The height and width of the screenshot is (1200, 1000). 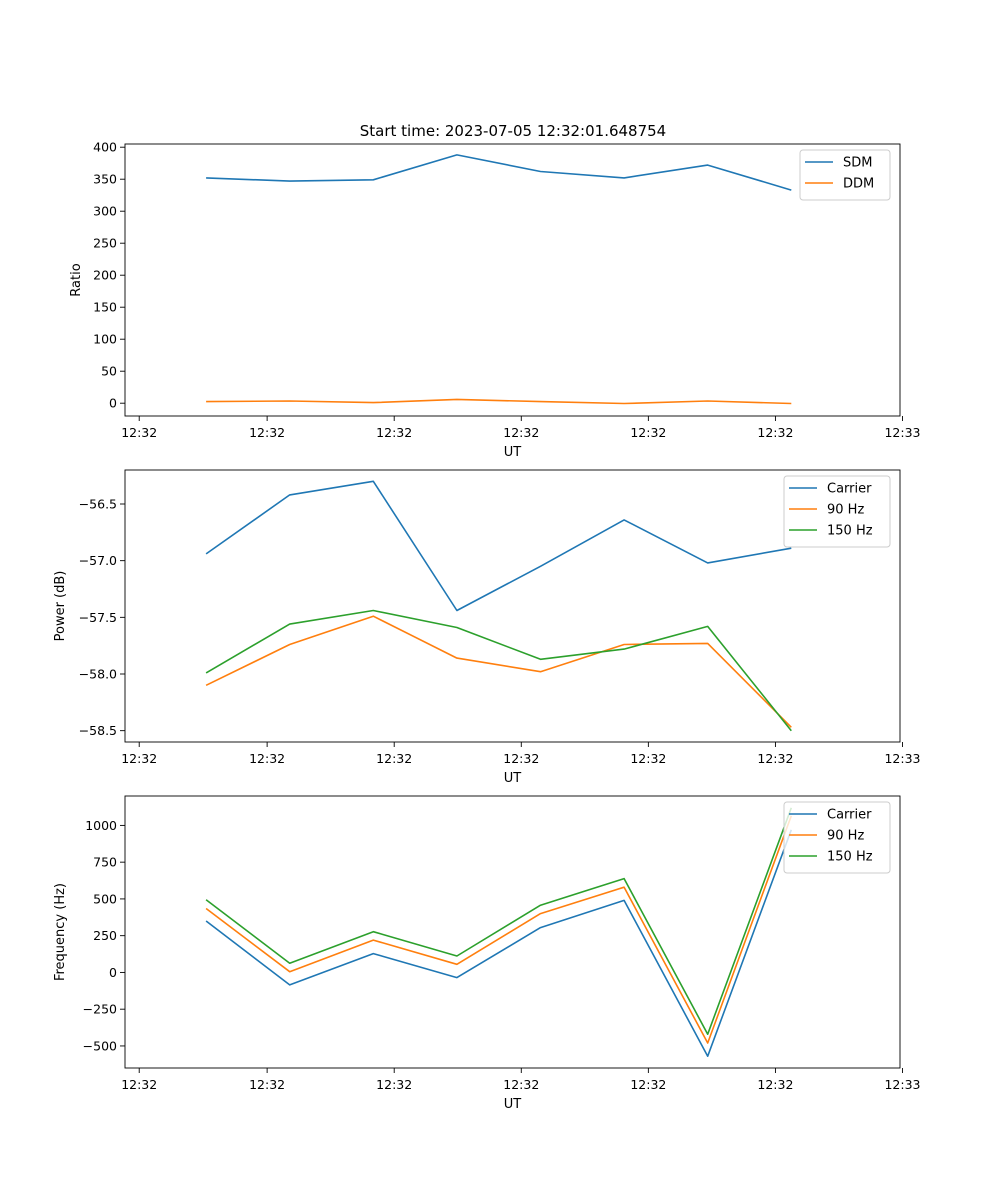 What do you see at coordinates (98, 674) in the screenshot?
I see `y-tick-label: −58.0` at bounding box center [98, 674].